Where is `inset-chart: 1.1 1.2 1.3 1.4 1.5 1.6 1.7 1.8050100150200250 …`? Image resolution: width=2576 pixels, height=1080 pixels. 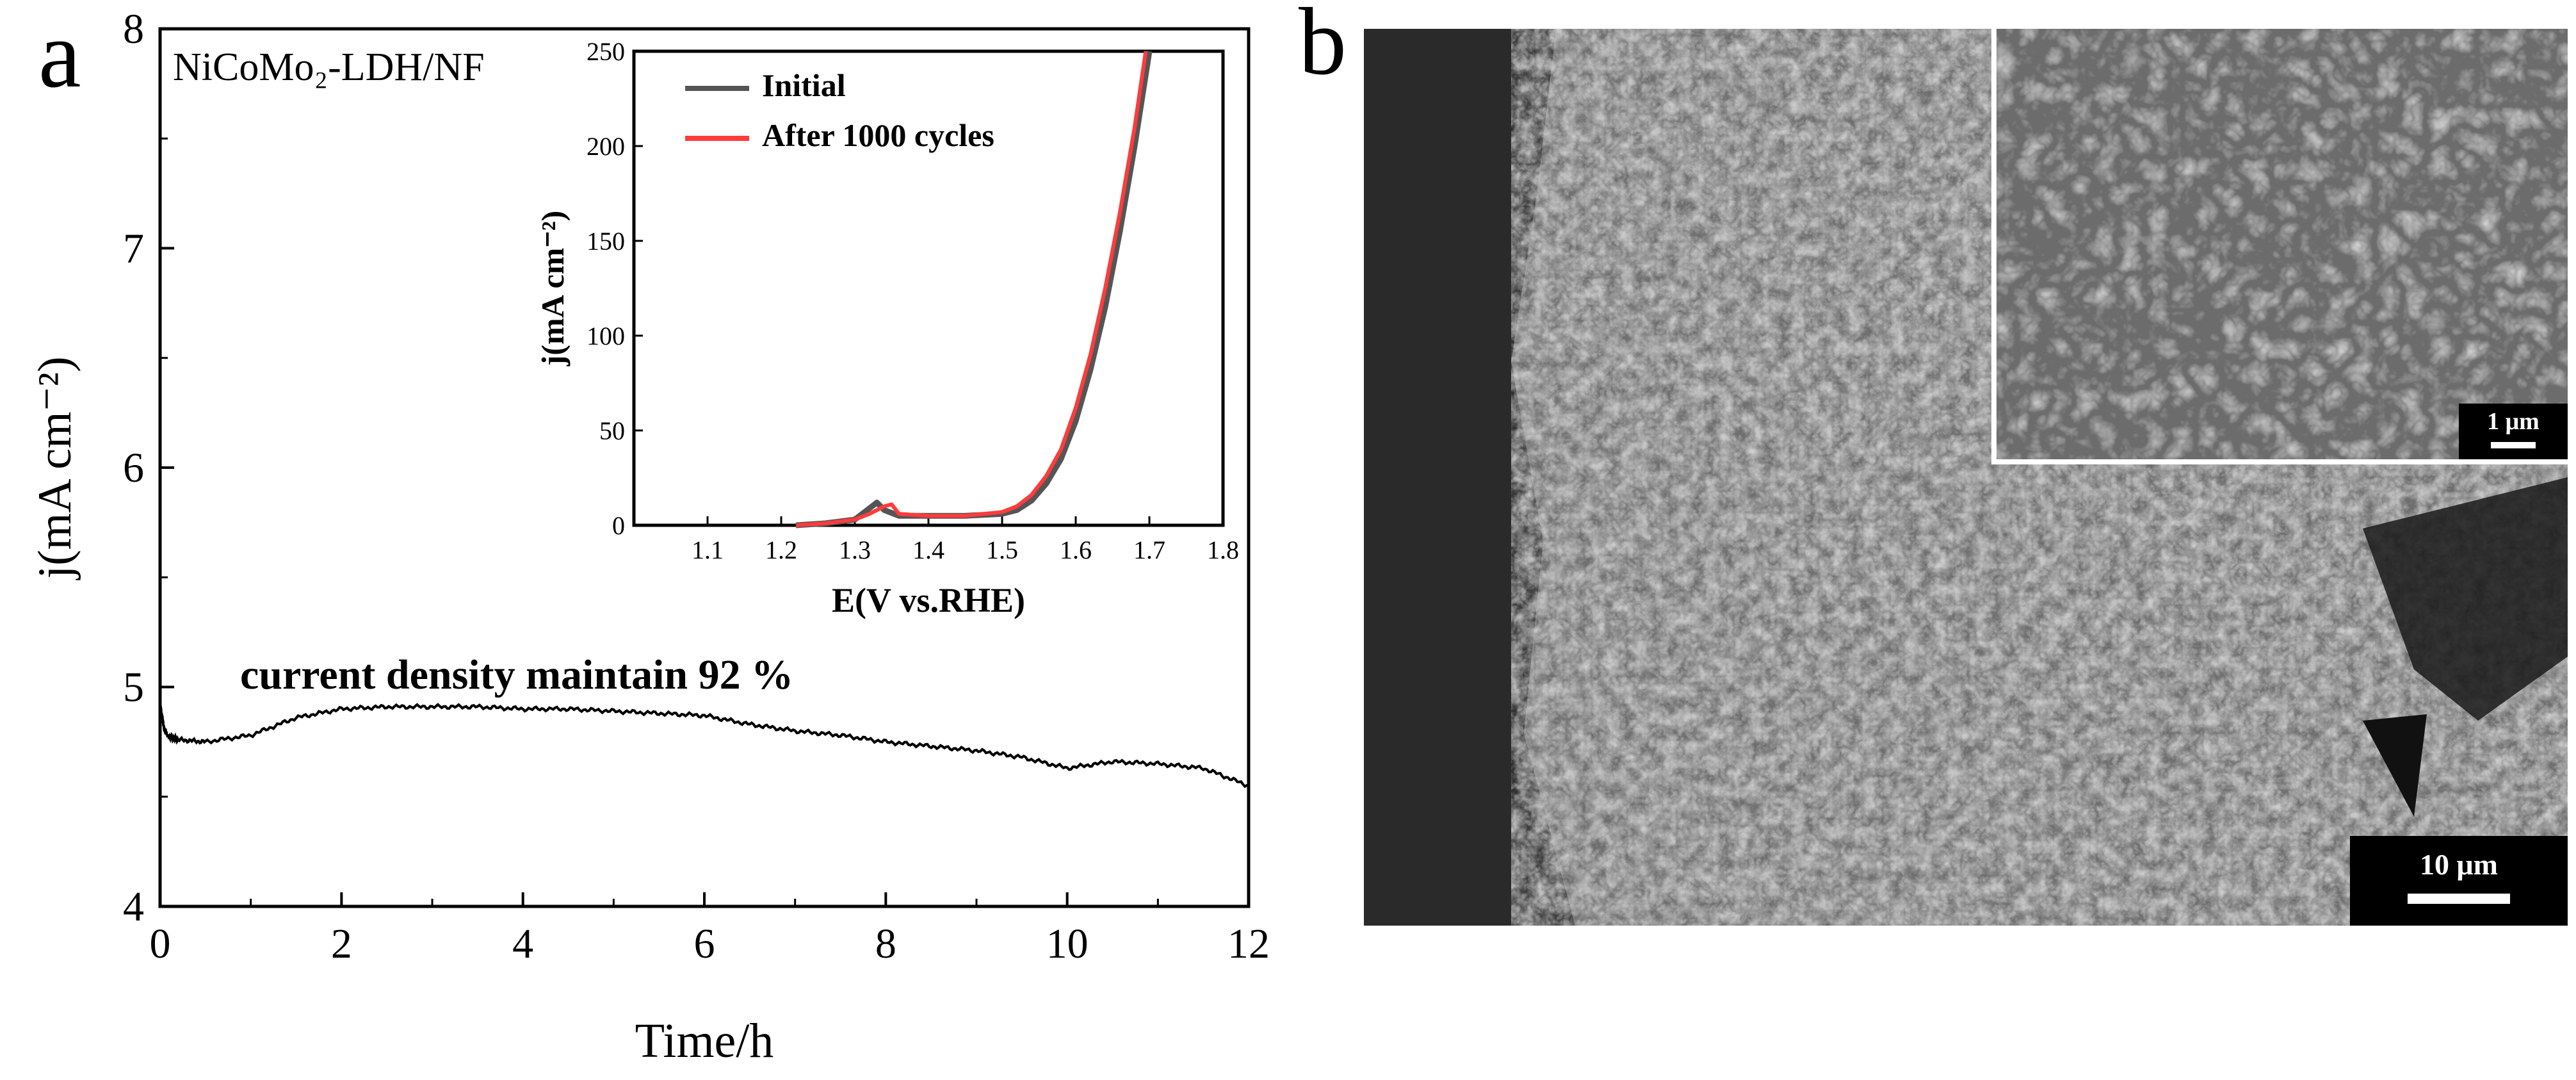 inset-chart: 1.1 1.2 1.3 1.4 1.5 1.6 1.7 1.8050100150200250 … is located at coordinates (913, 300).